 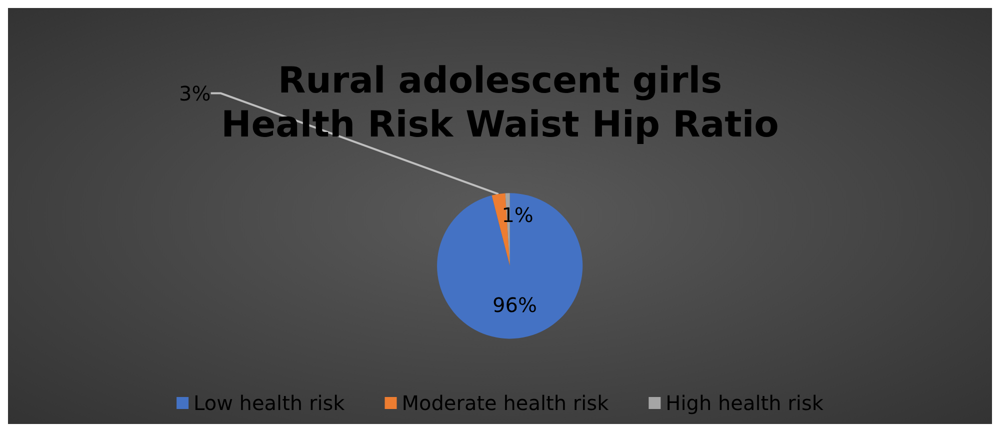 I want to click on legend-label: High health risk, so click(x=745, y=403).